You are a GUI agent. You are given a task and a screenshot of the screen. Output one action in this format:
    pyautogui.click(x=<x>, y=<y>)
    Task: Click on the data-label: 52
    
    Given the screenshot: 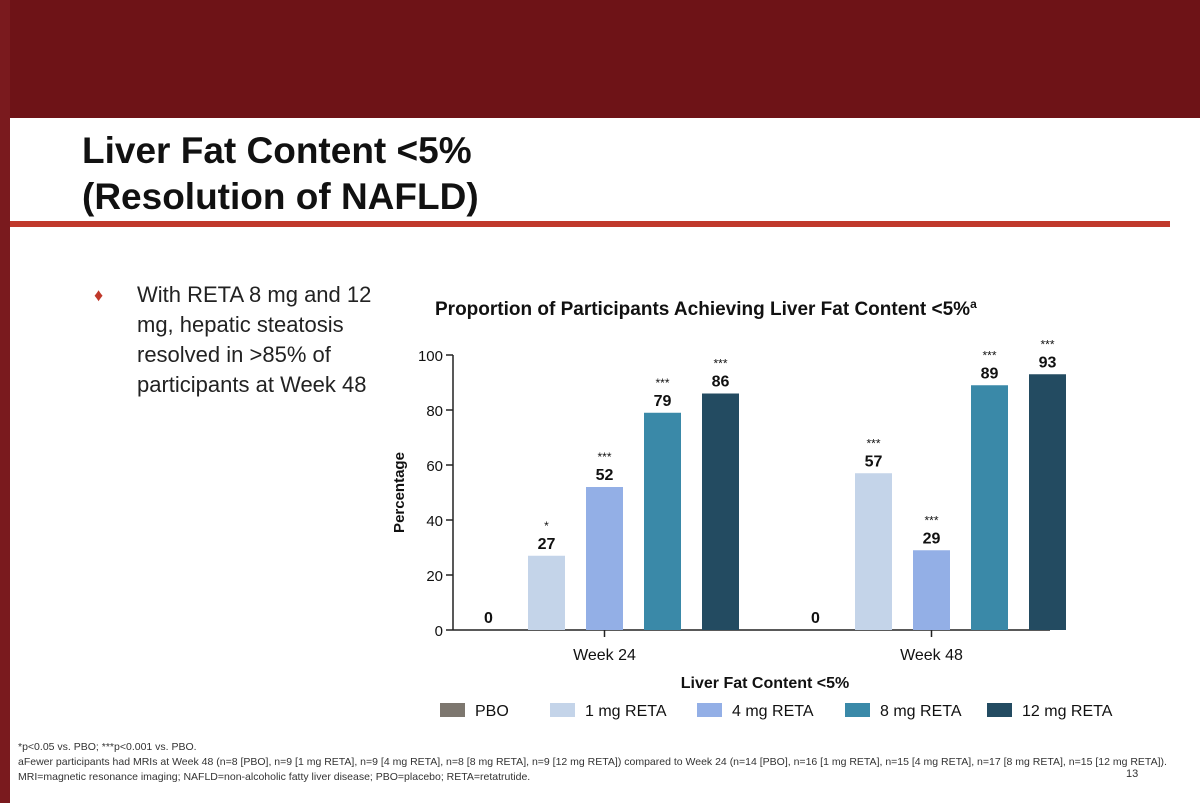 What is the action you would take?
    pyautogui.click(x=605, y=475)
    